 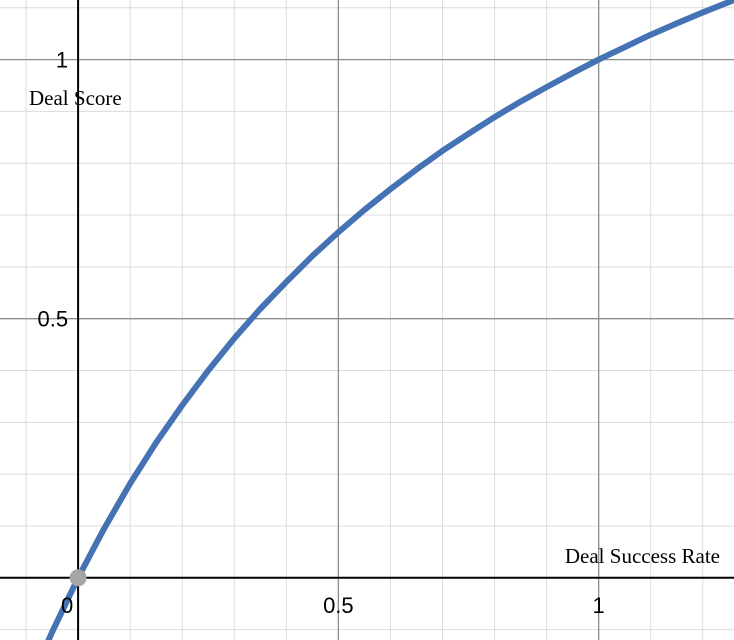 What do you see at coordinates (52, 319) in the screenshot?
I see `y-tick-label: 0.5` at bounding box center [52, 319].